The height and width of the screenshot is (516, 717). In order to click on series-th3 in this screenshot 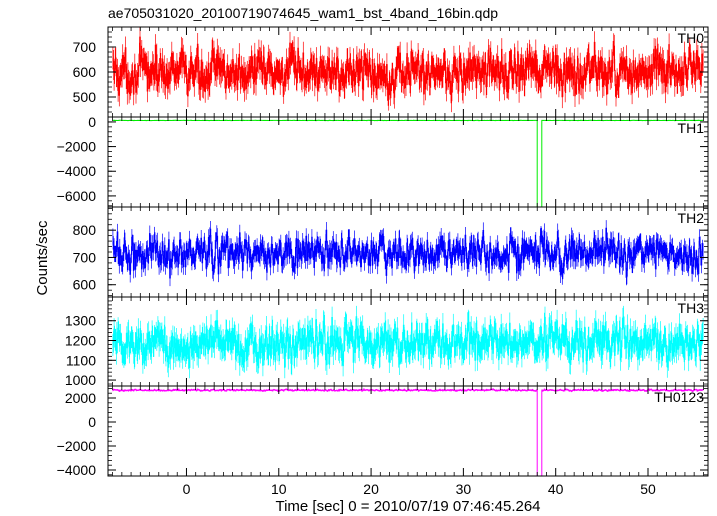, I will do `click(408, 342)`.